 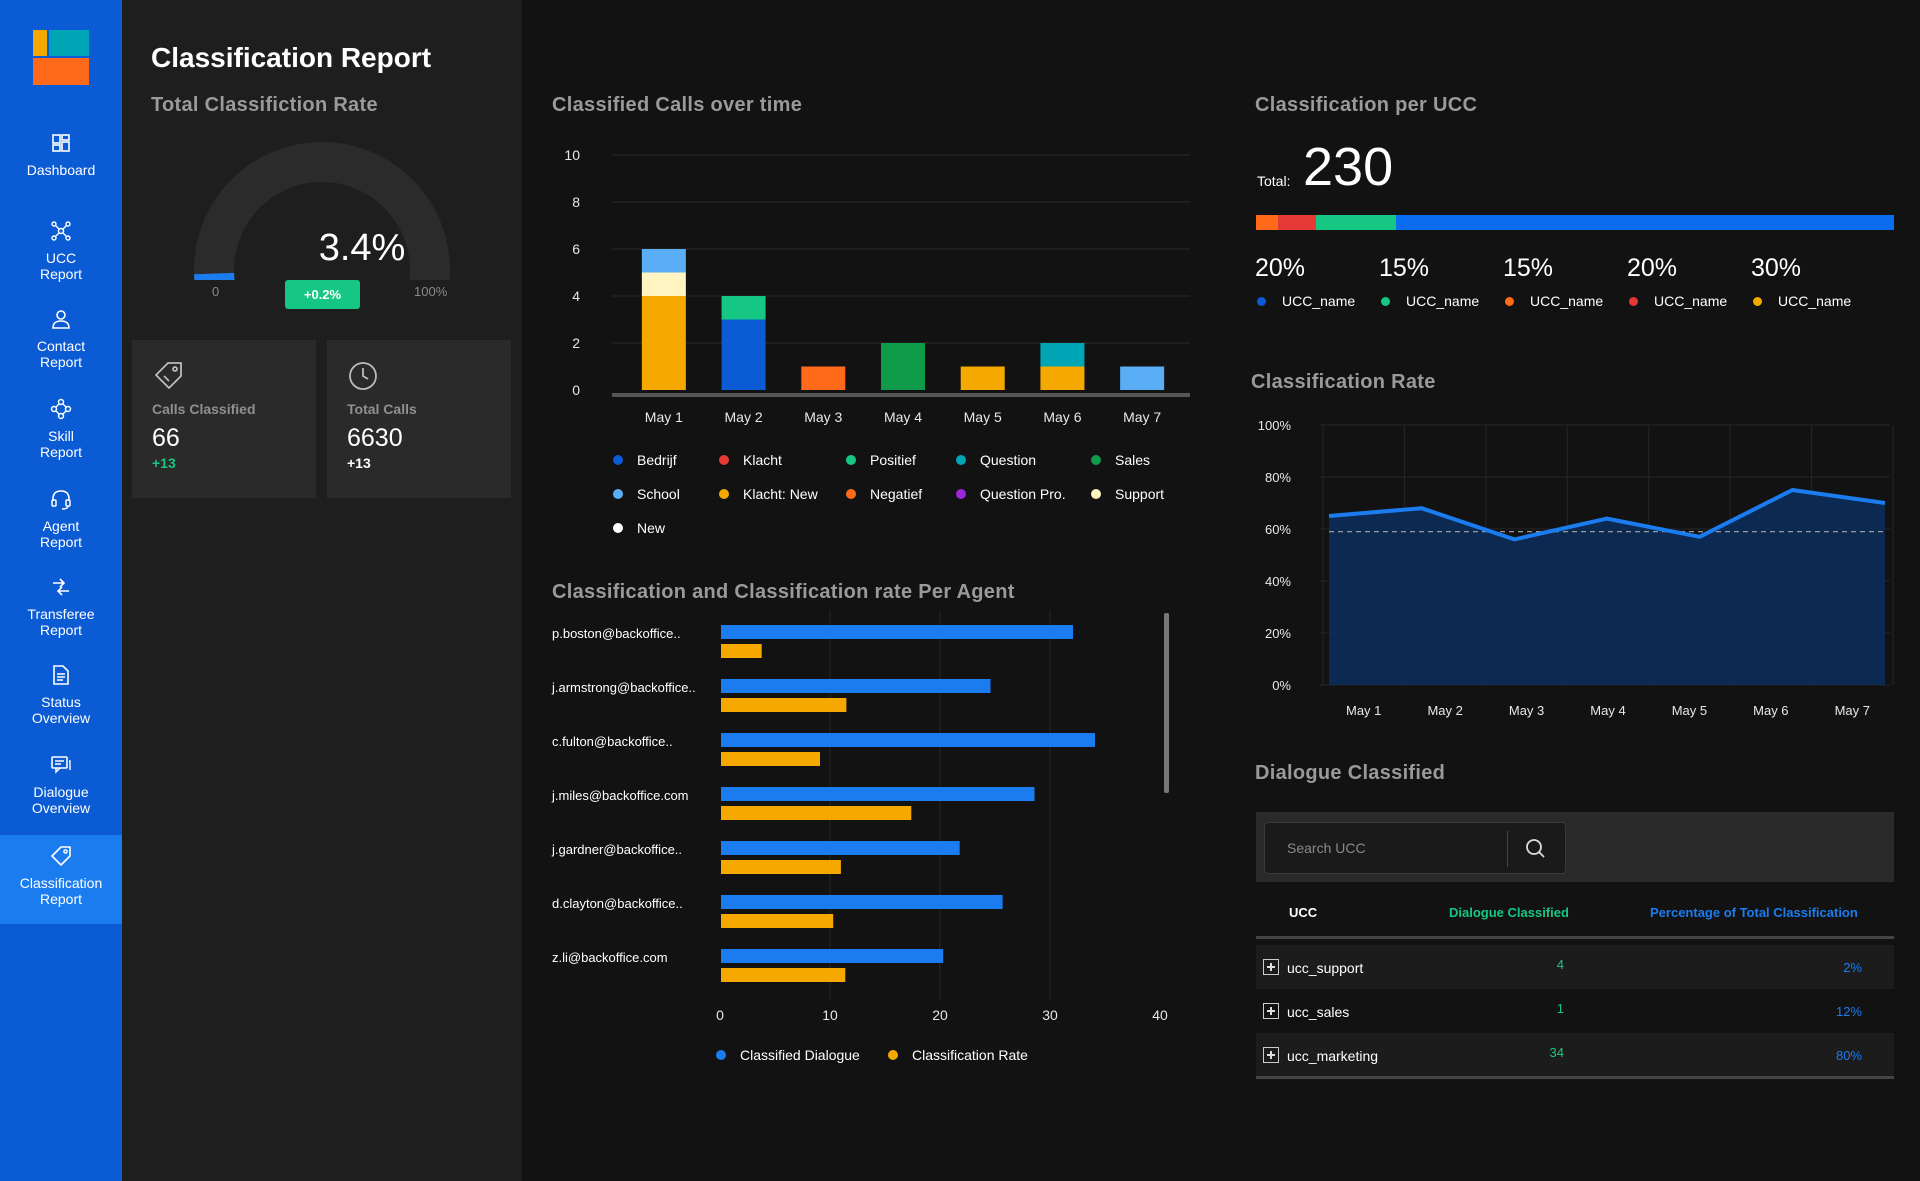 What do you see at coordinates (664, 417) in the screenshot?
I see `x-tick-label: May 1` at bounding box center [664, 417].